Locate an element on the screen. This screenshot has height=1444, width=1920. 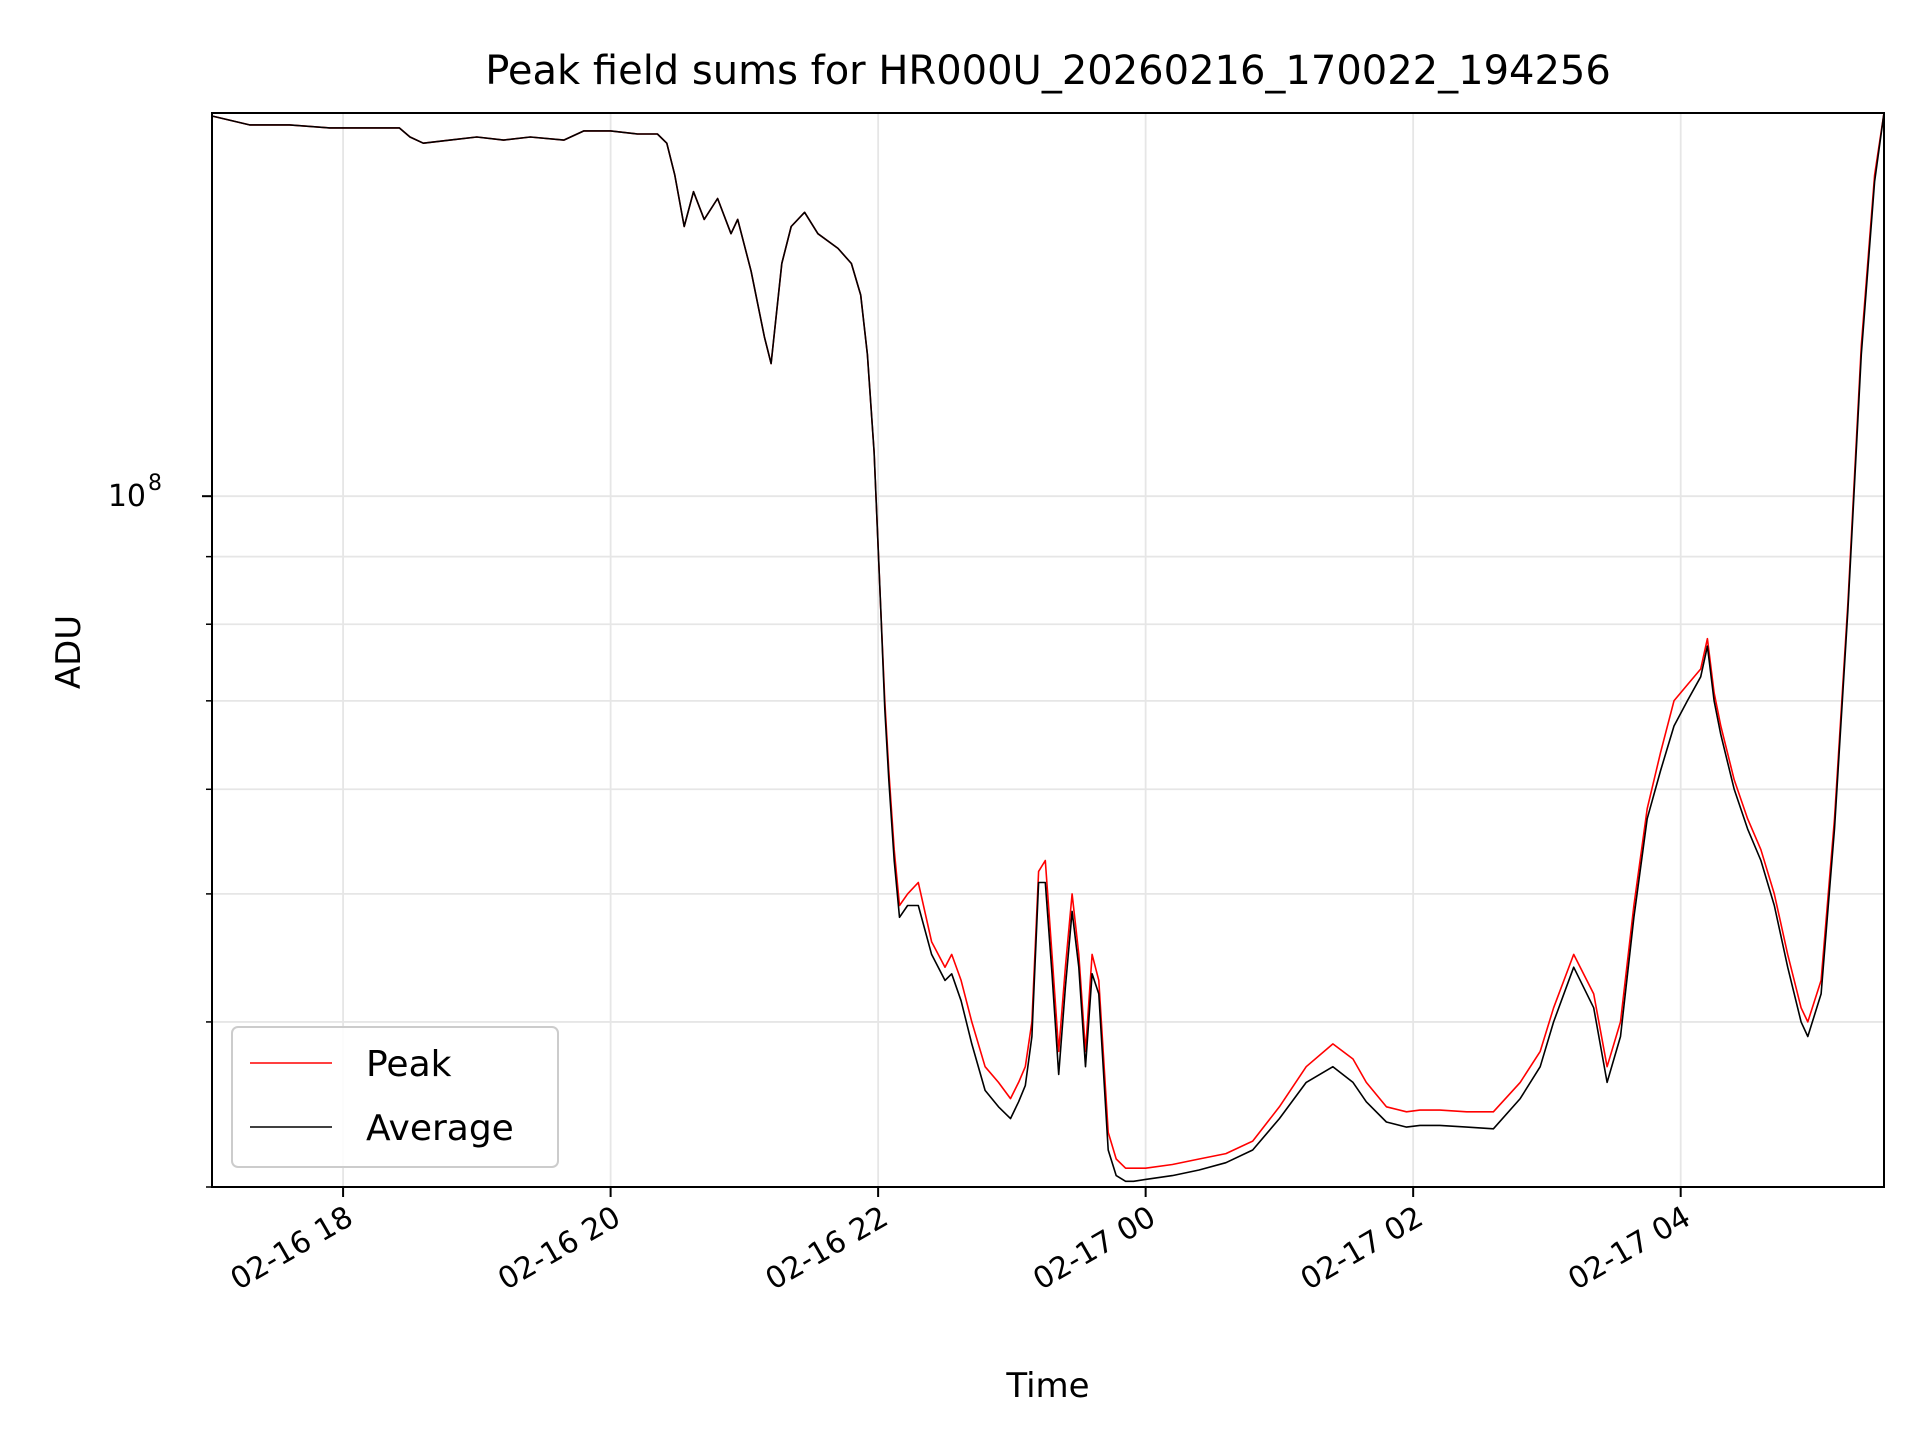
x-axis-label: Time is located at coordinates (1047, 1386).